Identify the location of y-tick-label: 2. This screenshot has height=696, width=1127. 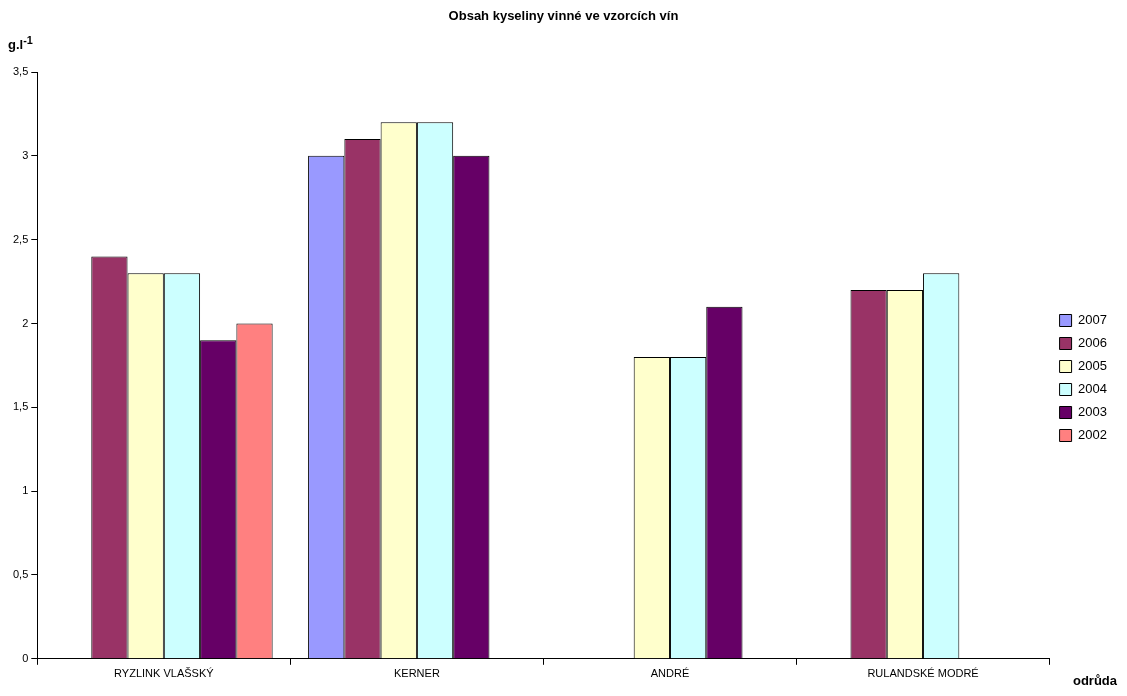
(25, 322).